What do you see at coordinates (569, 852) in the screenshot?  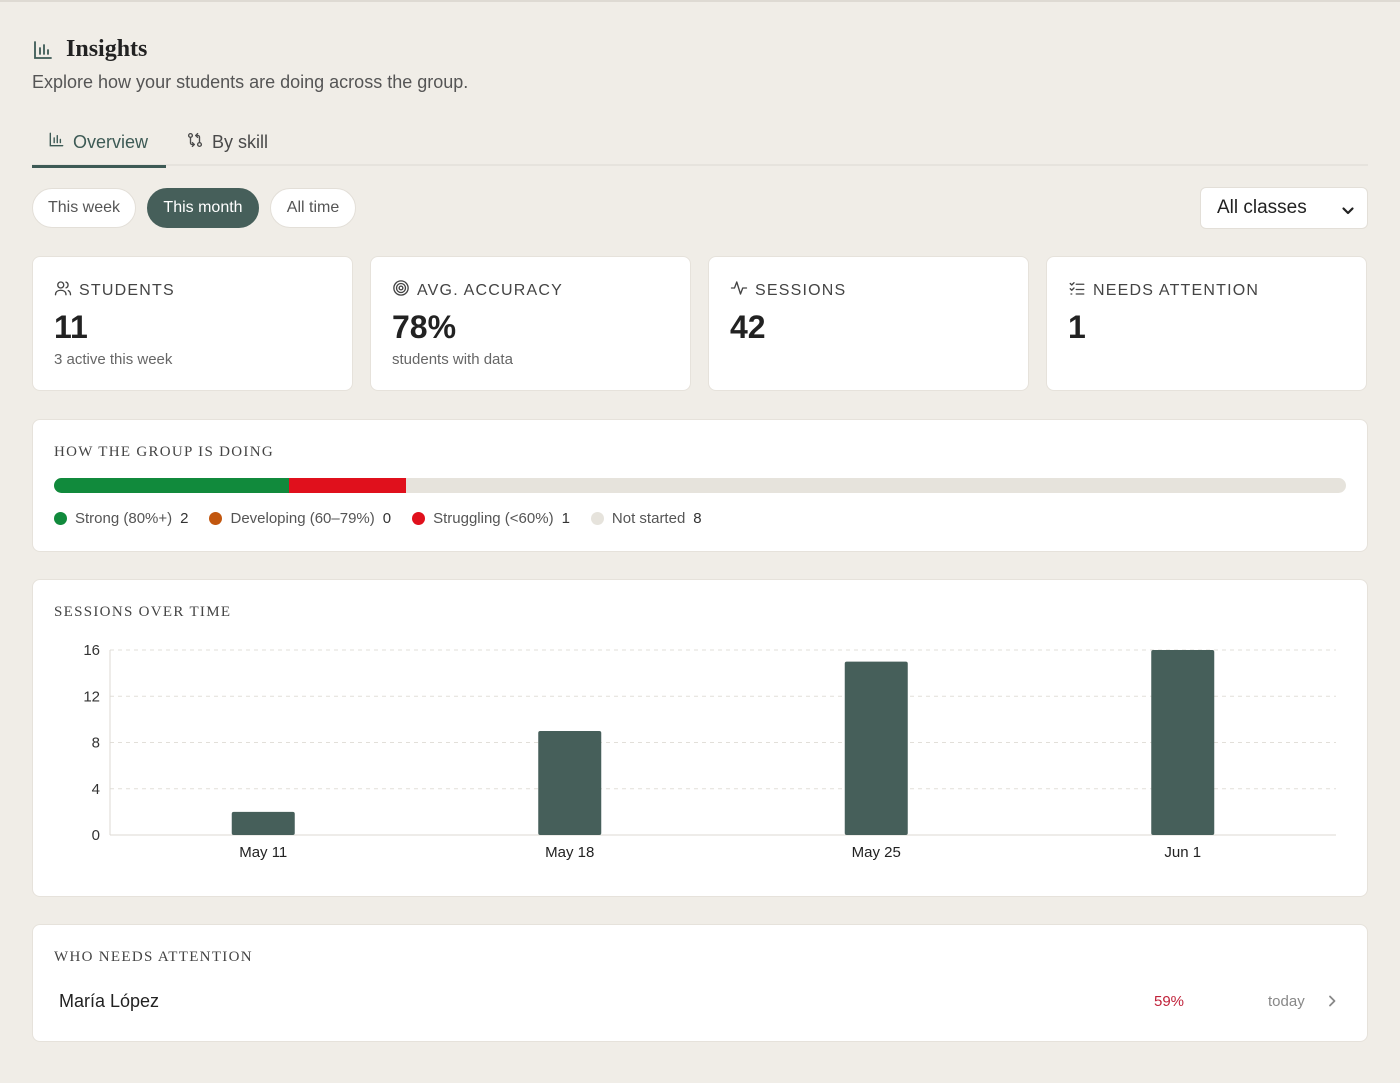 I see `x-tick-label: May 18` at bounding box center [569, 852].